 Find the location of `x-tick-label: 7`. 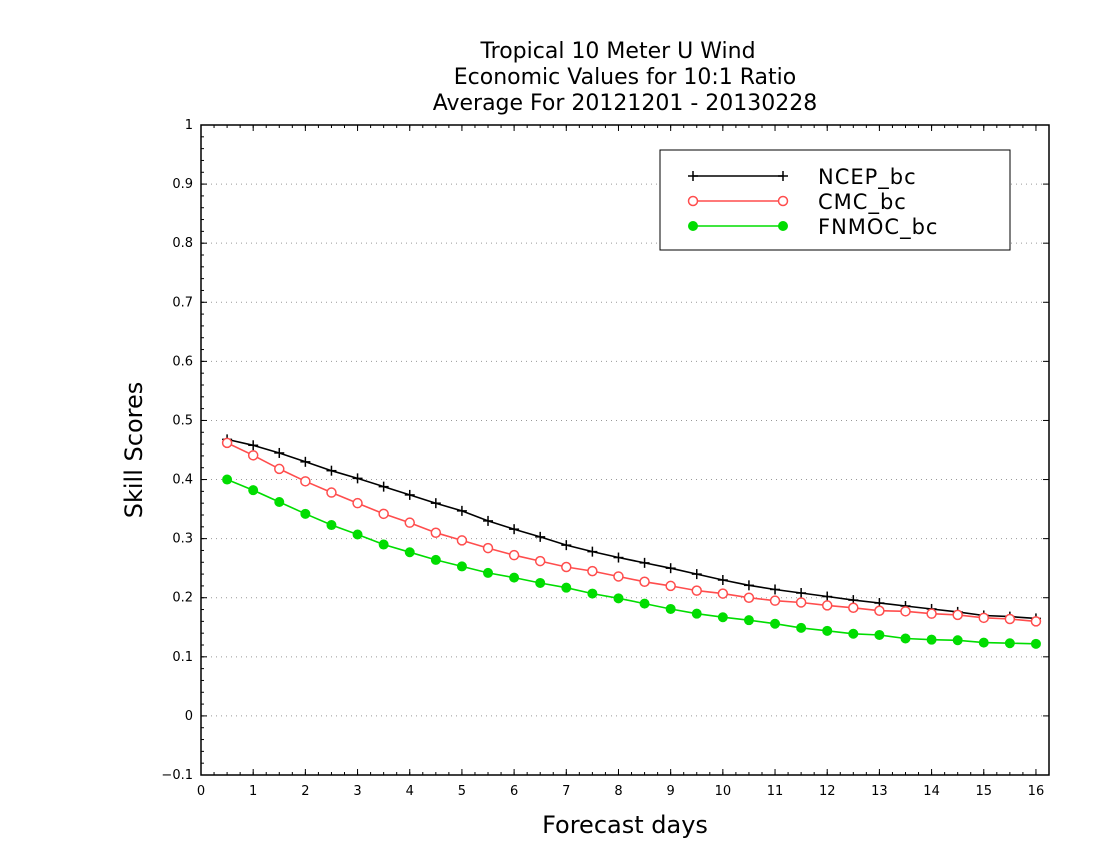

x-tick-label: 7 is located at coordinates (566, 791).